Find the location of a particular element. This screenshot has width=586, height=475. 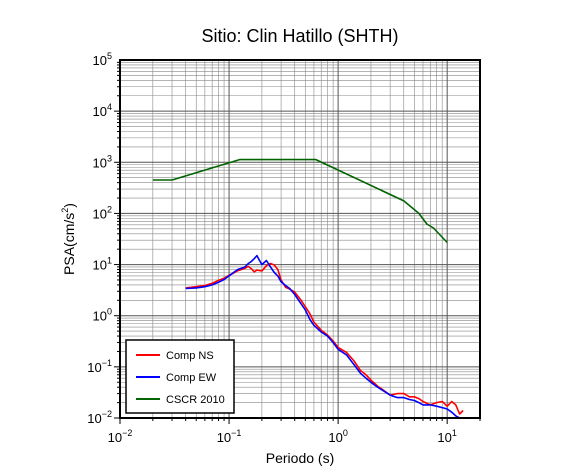

y-tick-label: 10⁻² is located at coordinates (99, 417).